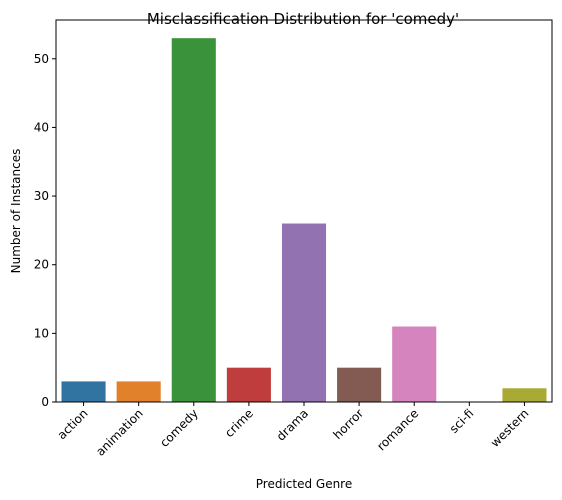  I want to click on y-axis-ticks: 0 10 20 30 40 50, so click(45, 230).